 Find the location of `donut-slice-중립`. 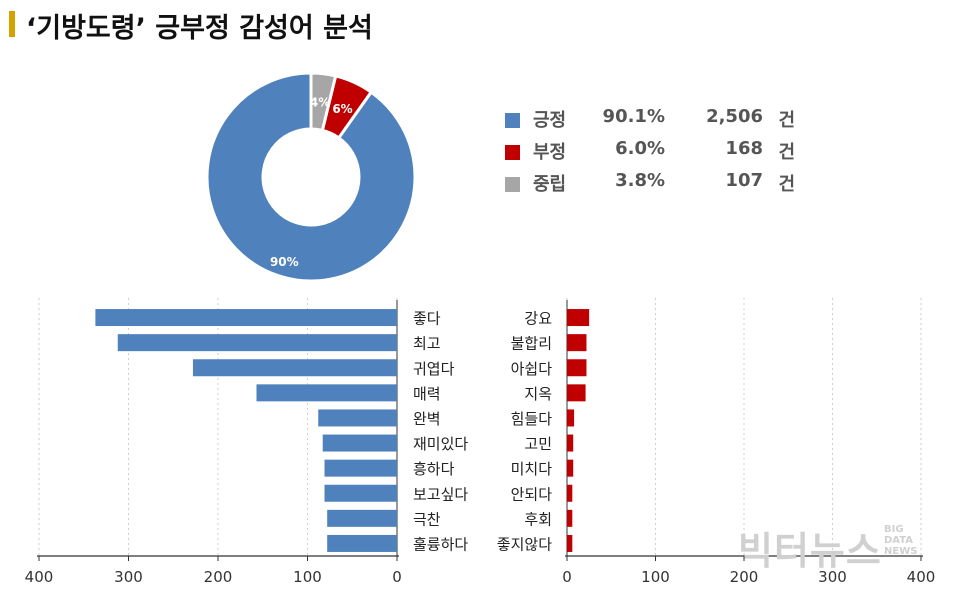

donut-slice-중립 is located at coordinates (323, 102).